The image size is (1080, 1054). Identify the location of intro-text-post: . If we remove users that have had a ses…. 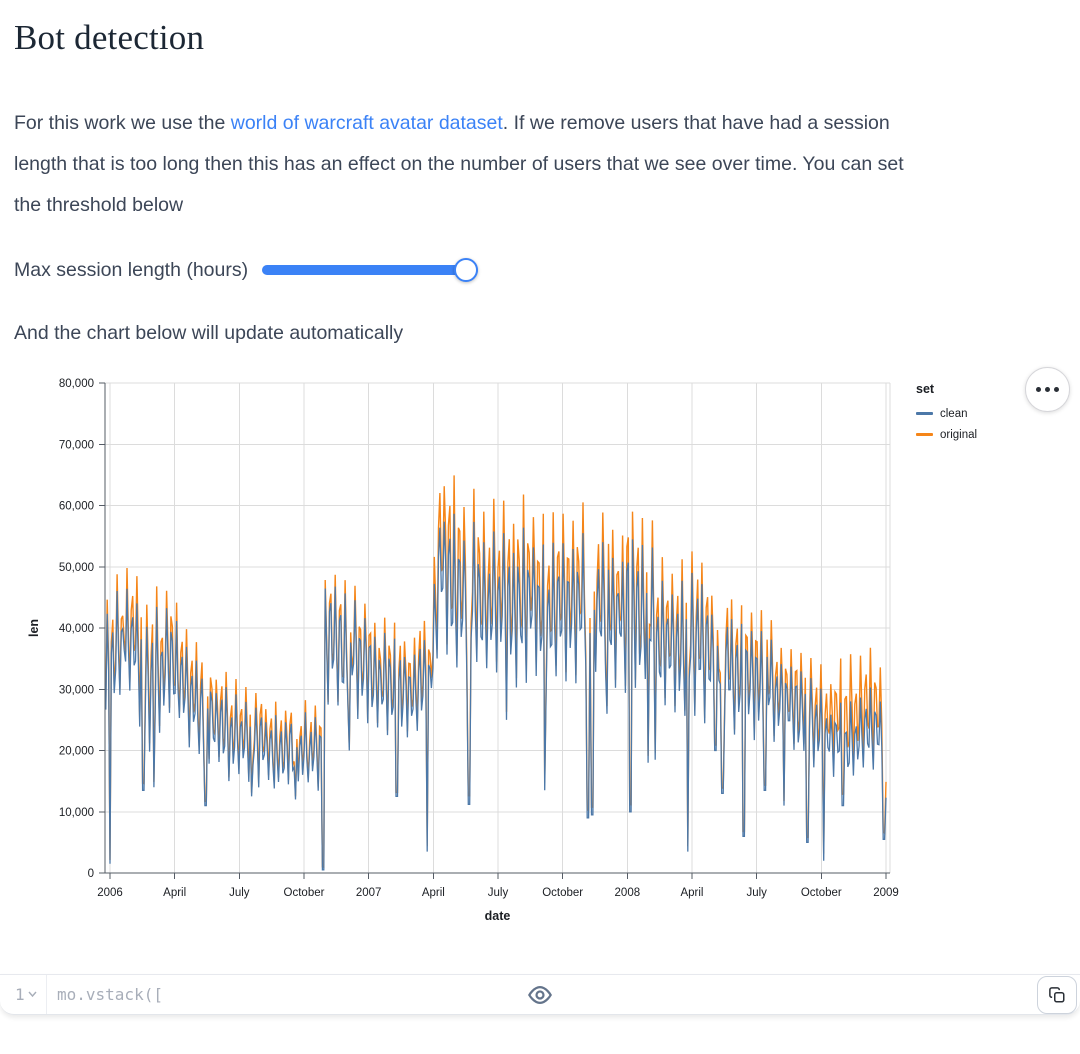
(696, 123).